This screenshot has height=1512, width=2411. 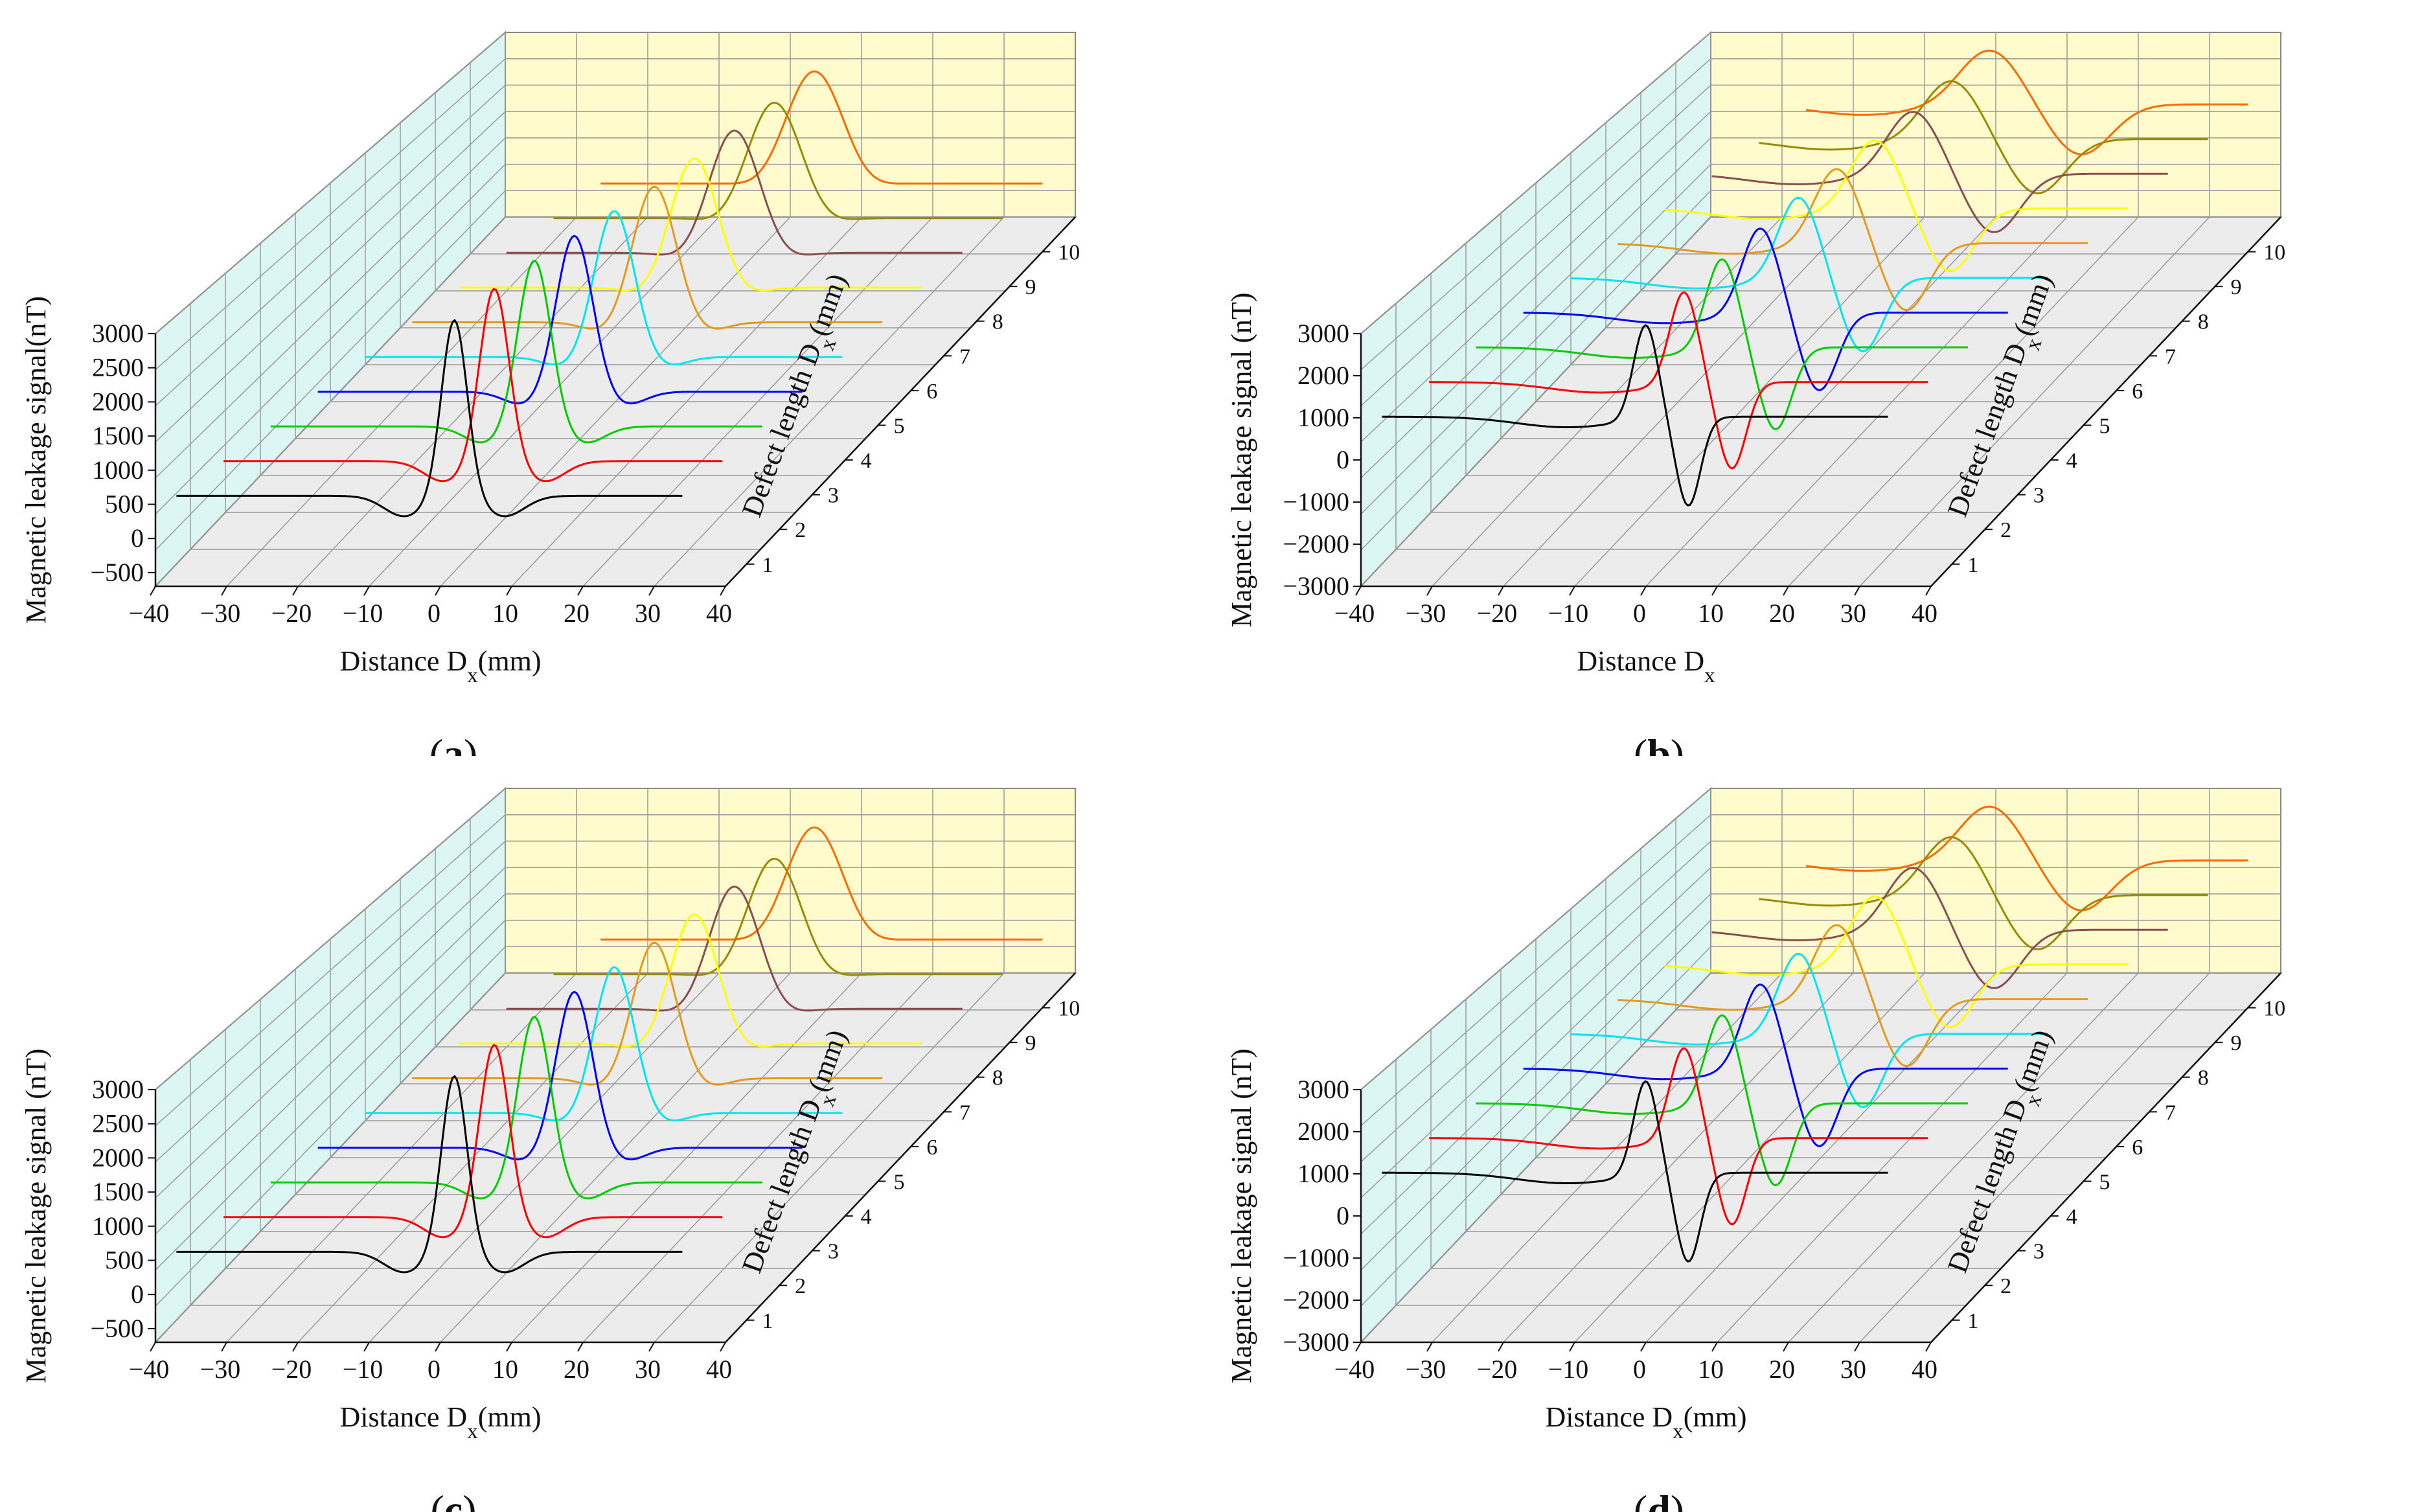 What do you see at coordinates (1646, 666) in the screenshot?
I see `x-axis-title: Distance Dx` at bounding box center [1646, 666].